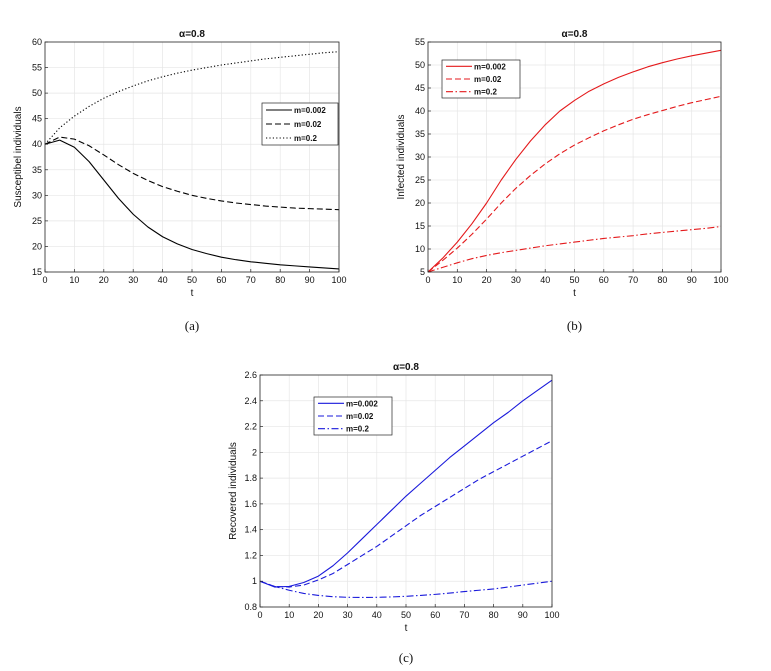 The image size is (771, 671). I want to click on y-tick-label: 0.8, so click(250, 607).